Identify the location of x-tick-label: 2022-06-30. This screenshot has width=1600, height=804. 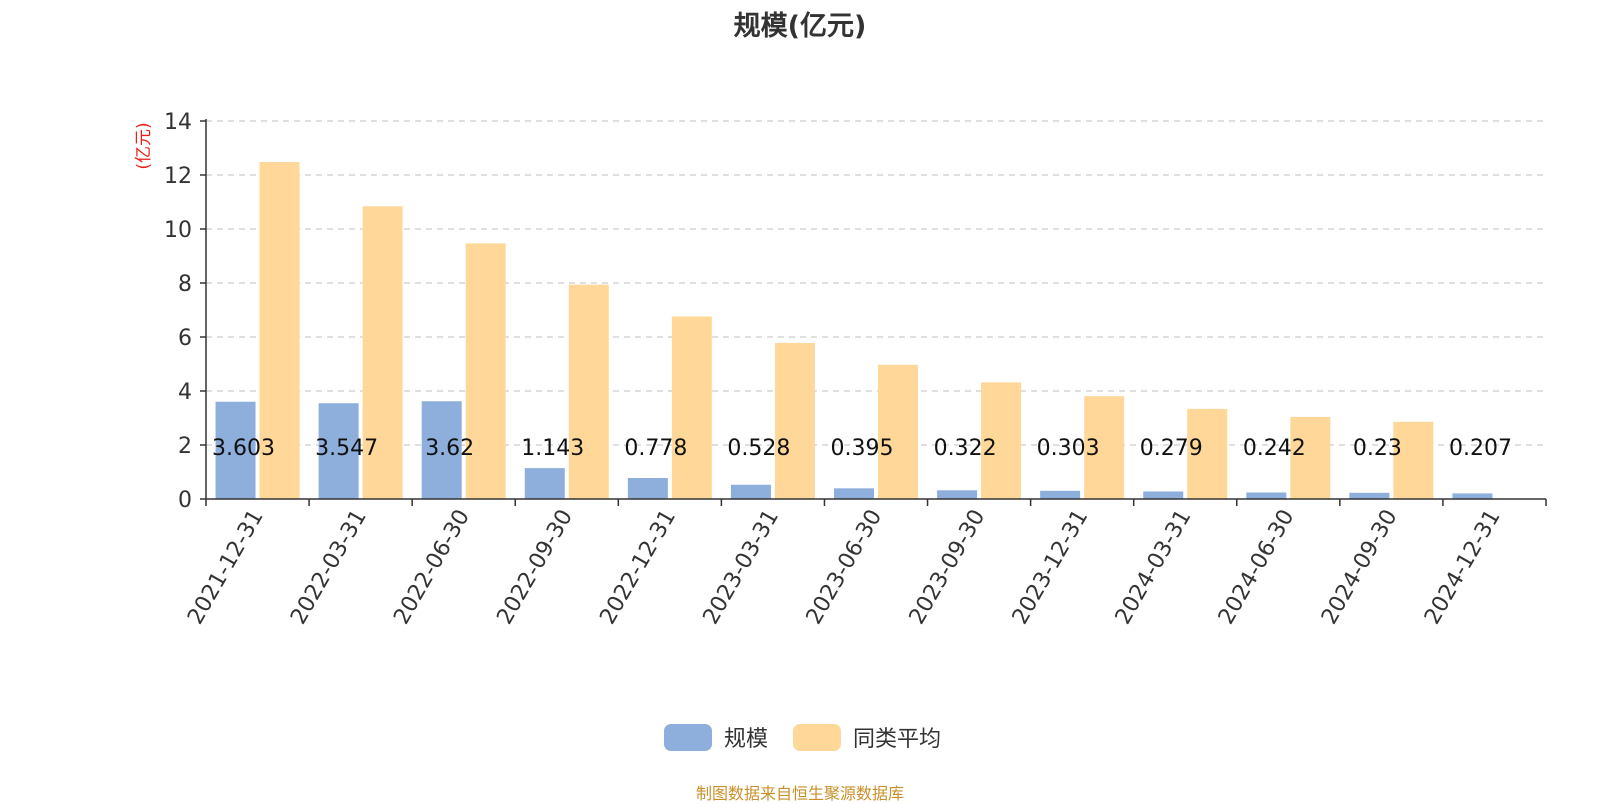
(432, 567).